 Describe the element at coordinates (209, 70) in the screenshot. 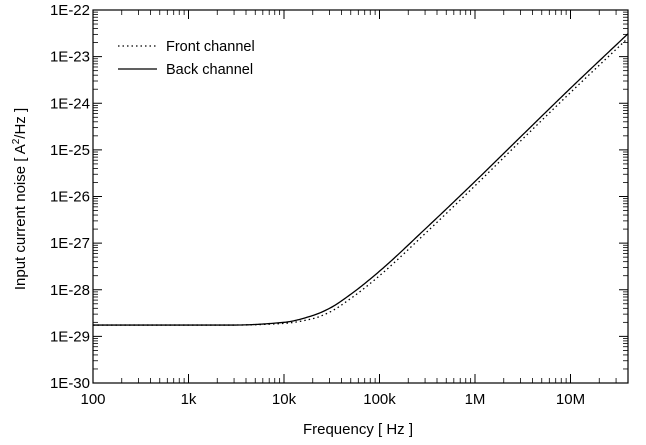

I see `legend-label-back-channel: Back channel` at that location.